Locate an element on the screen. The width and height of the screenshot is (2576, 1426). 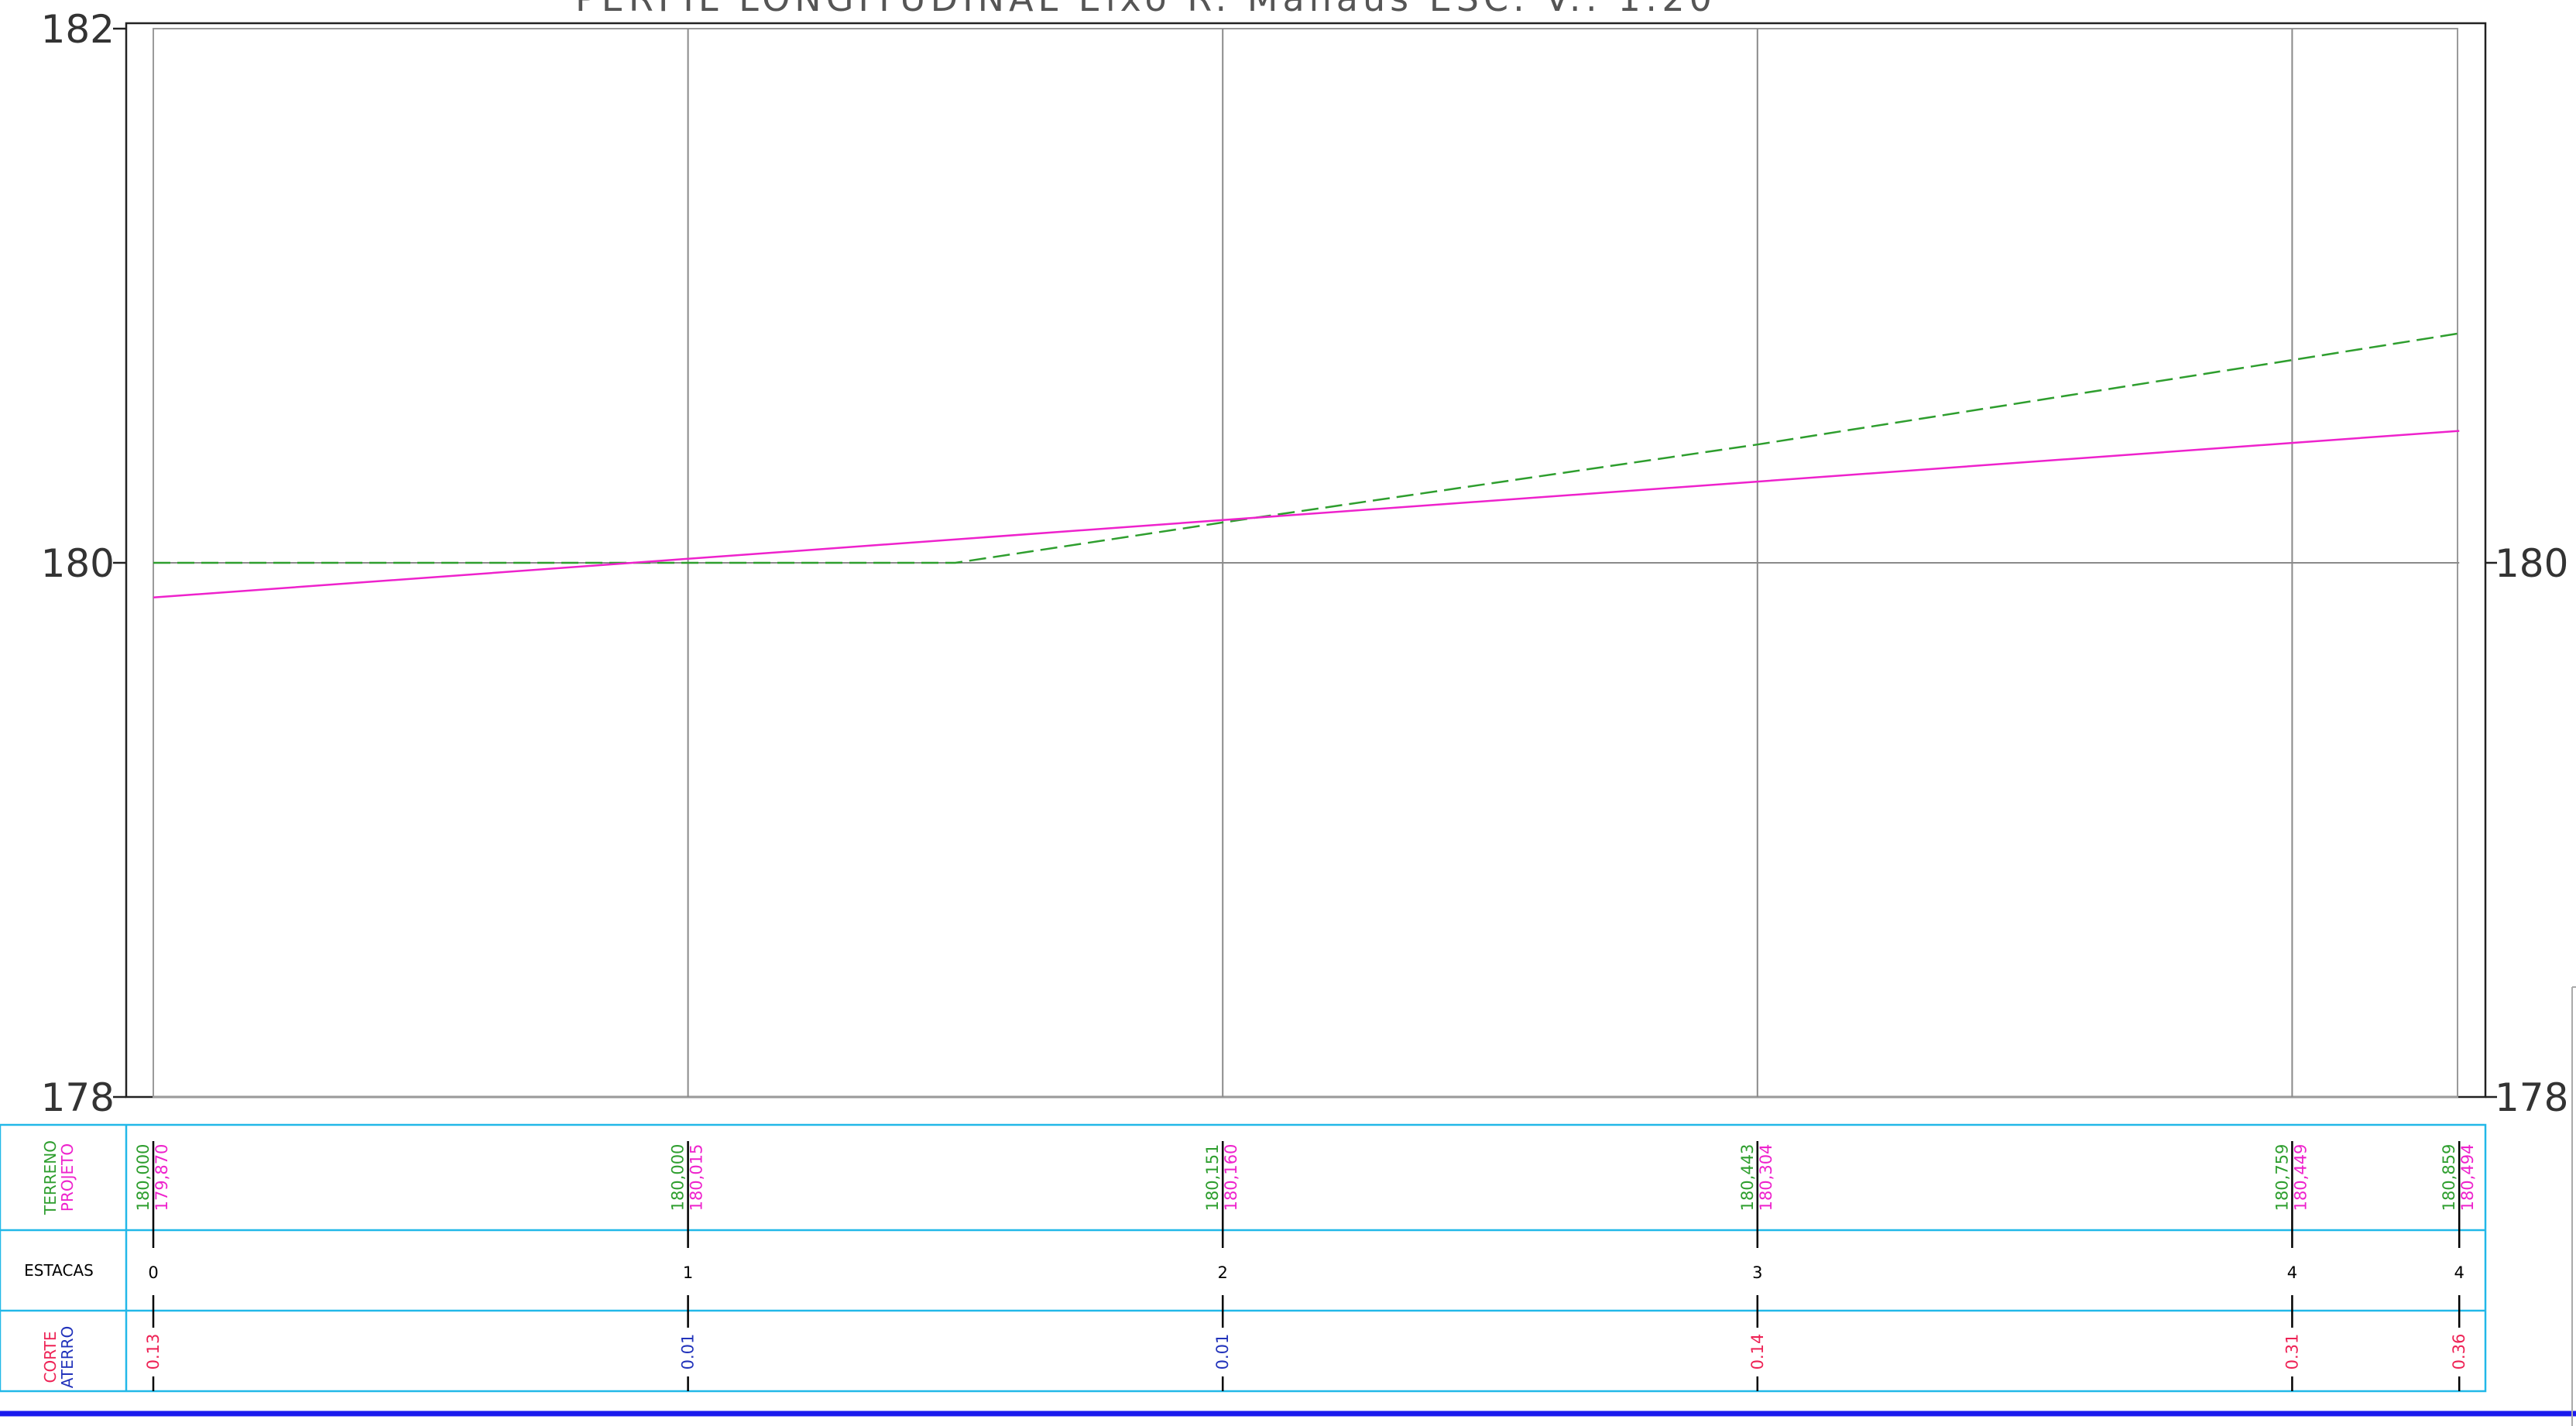
right-ytick-label-178: 178 is located at coordinates (2531, 1097).